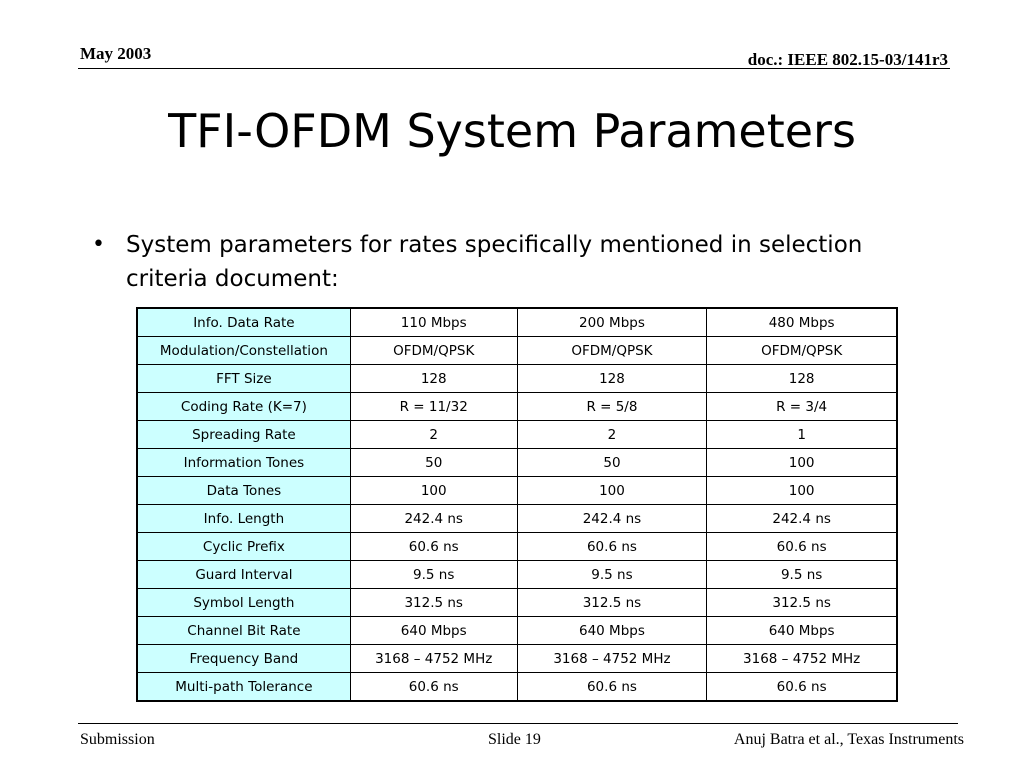 This screenshot has width=1024, height=768. What do you see at coordinates (243, 602) in the screenshot?
I see `row-label: Symbol Length` at bounding box center [243, 602].